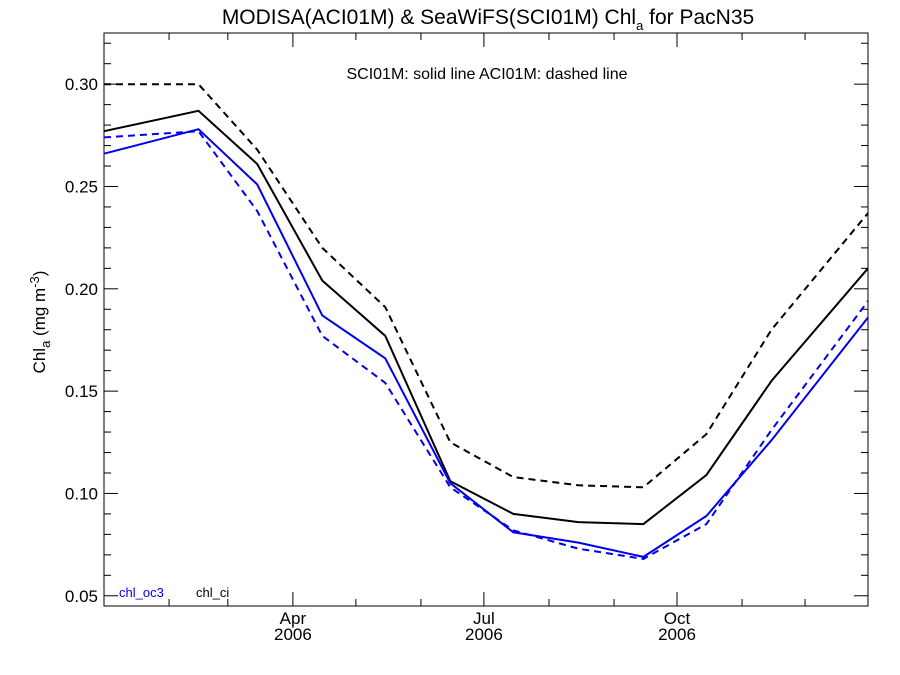 Image resolution: width=900 pixels, height=675 pixels. I want to click on y-tick-label: 0.10, so click(81, 493).